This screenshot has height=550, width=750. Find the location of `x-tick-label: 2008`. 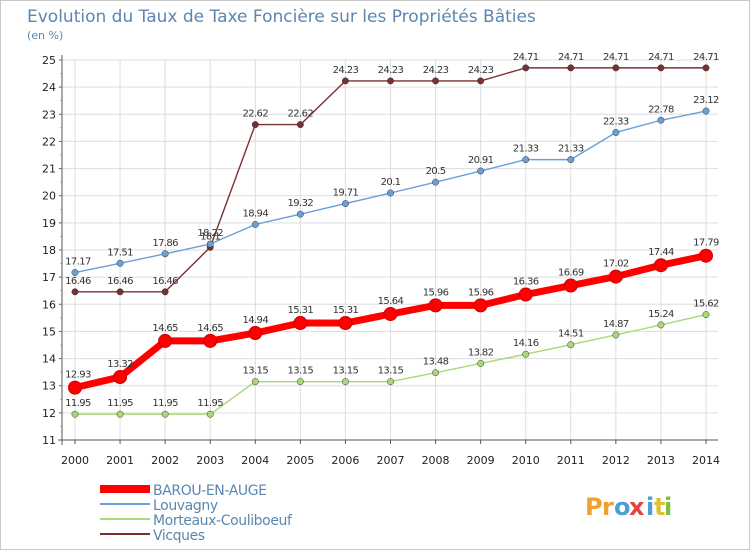

x-tick-label: 2008 is located at coordinates (436, 460).